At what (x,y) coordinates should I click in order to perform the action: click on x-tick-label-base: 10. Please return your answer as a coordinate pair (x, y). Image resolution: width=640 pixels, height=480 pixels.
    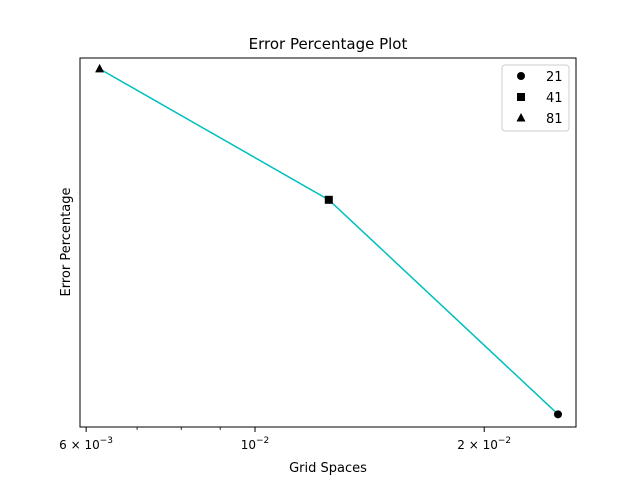
    Looking at the image, I should click on (248, 445).